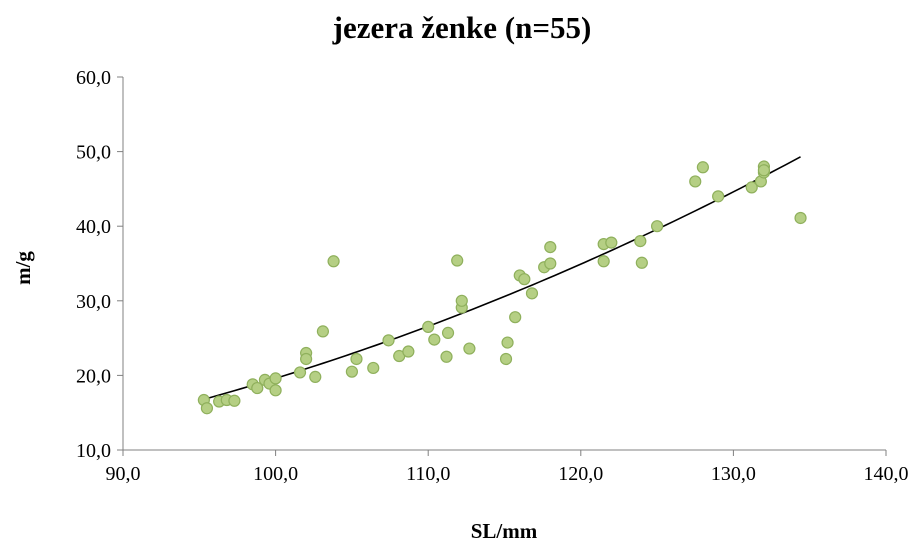 Image resolution: width=919 pixels, height=549 pixels. What do you see at coordinates (580, 474) in the screenshot?
I see `x-tick-label: 120,0` at bounding box center [580, 474].